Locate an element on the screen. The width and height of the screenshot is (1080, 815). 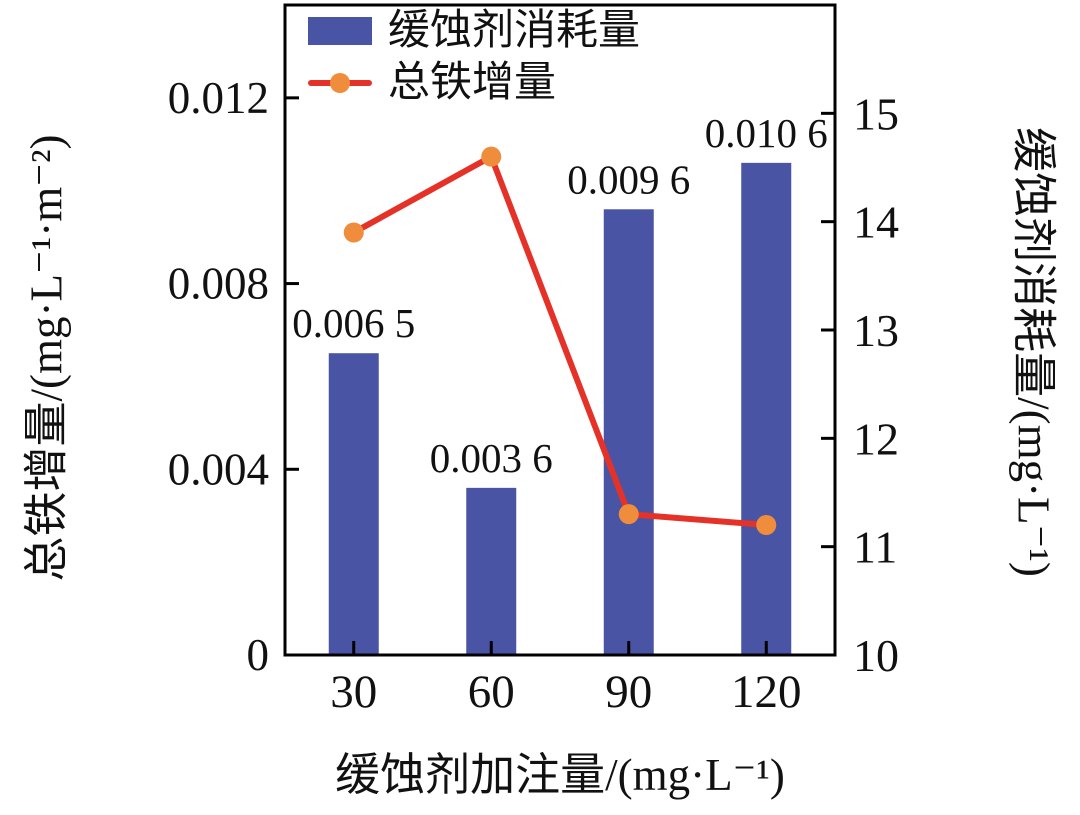
legend-item-bar: 缓蚀剂消耗量 is located at coordinates (474, 31).